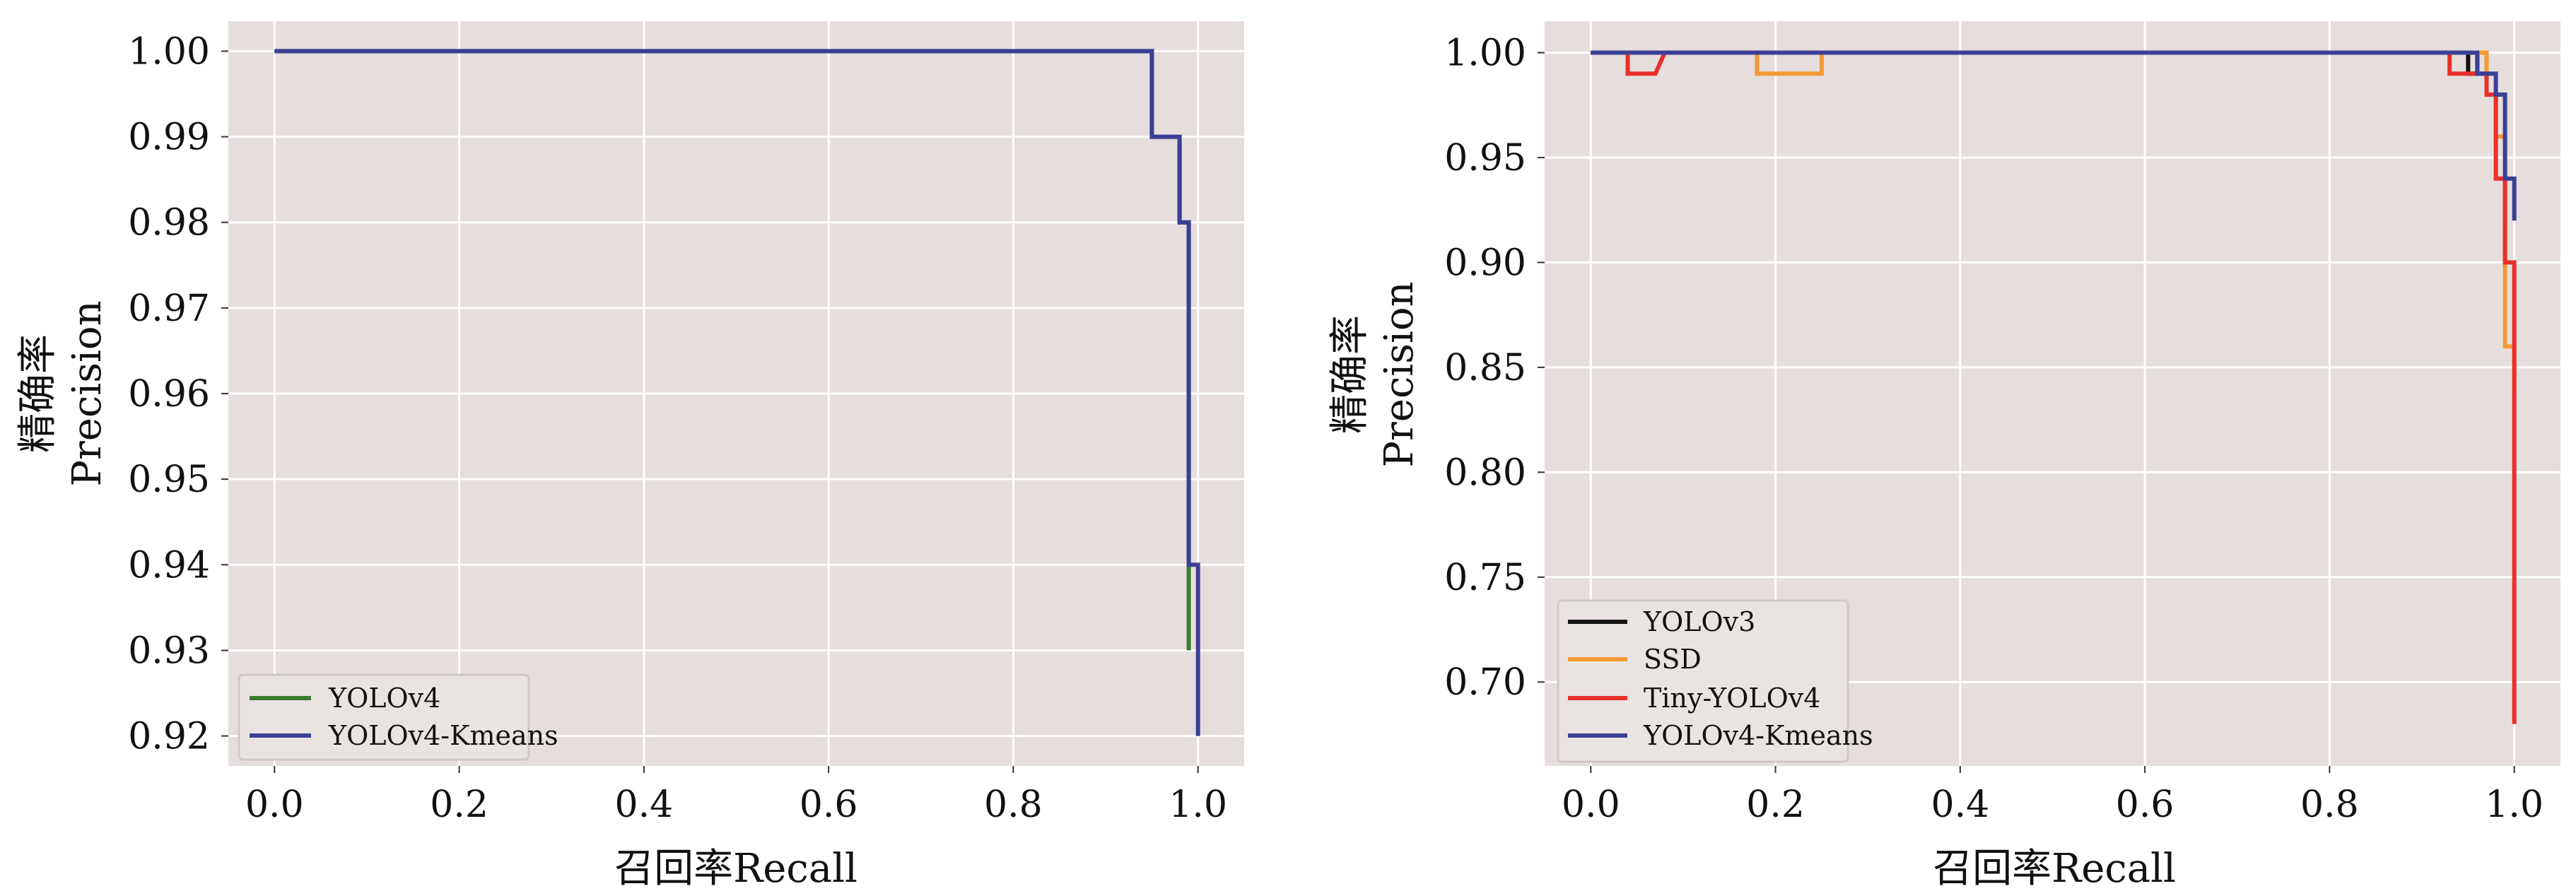 The width and height of the screenshot is (2576, 891). Describe the element at coordinates (87, 393) in the screenshot. I see `left-y-axis-label-en: Precision` at that location.